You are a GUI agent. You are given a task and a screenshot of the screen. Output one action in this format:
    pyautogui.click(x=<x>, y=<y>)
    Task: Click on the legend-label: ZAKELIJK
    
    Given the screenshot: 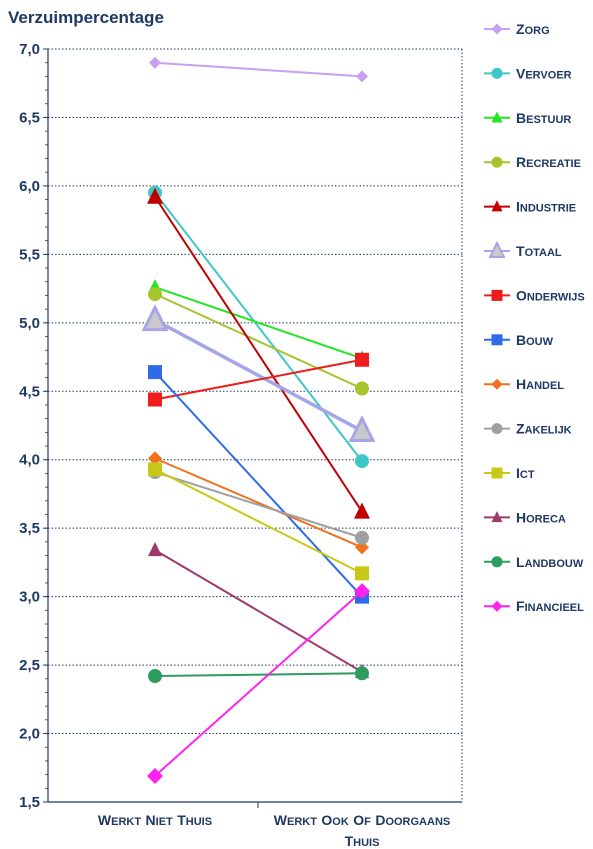 What is the action you would take?
    pyautogui.click(x=544, y=429)
    